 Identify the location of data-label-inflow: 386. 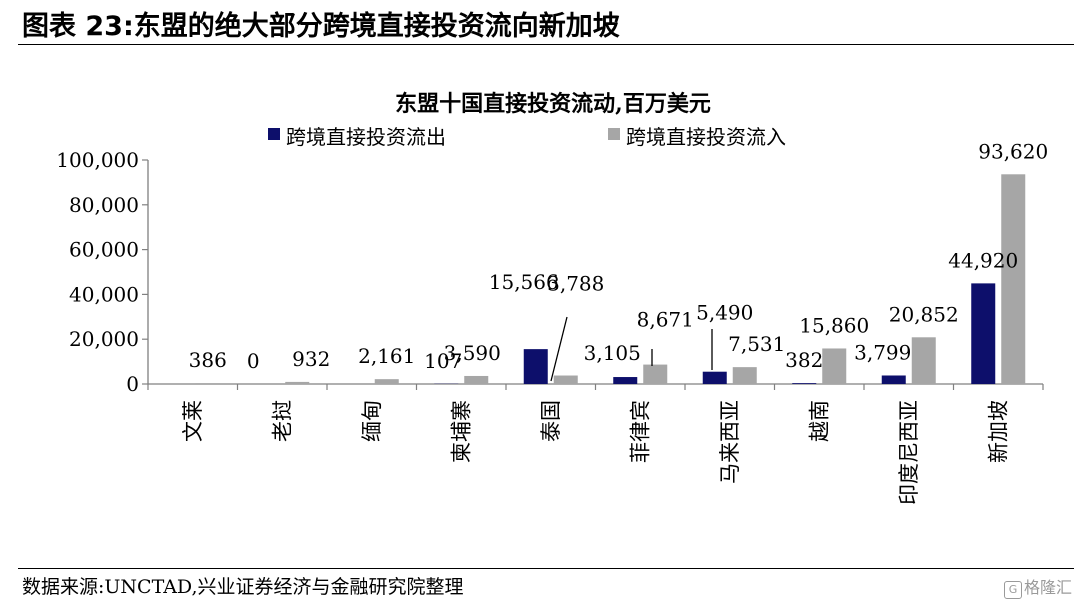
(208, 360).